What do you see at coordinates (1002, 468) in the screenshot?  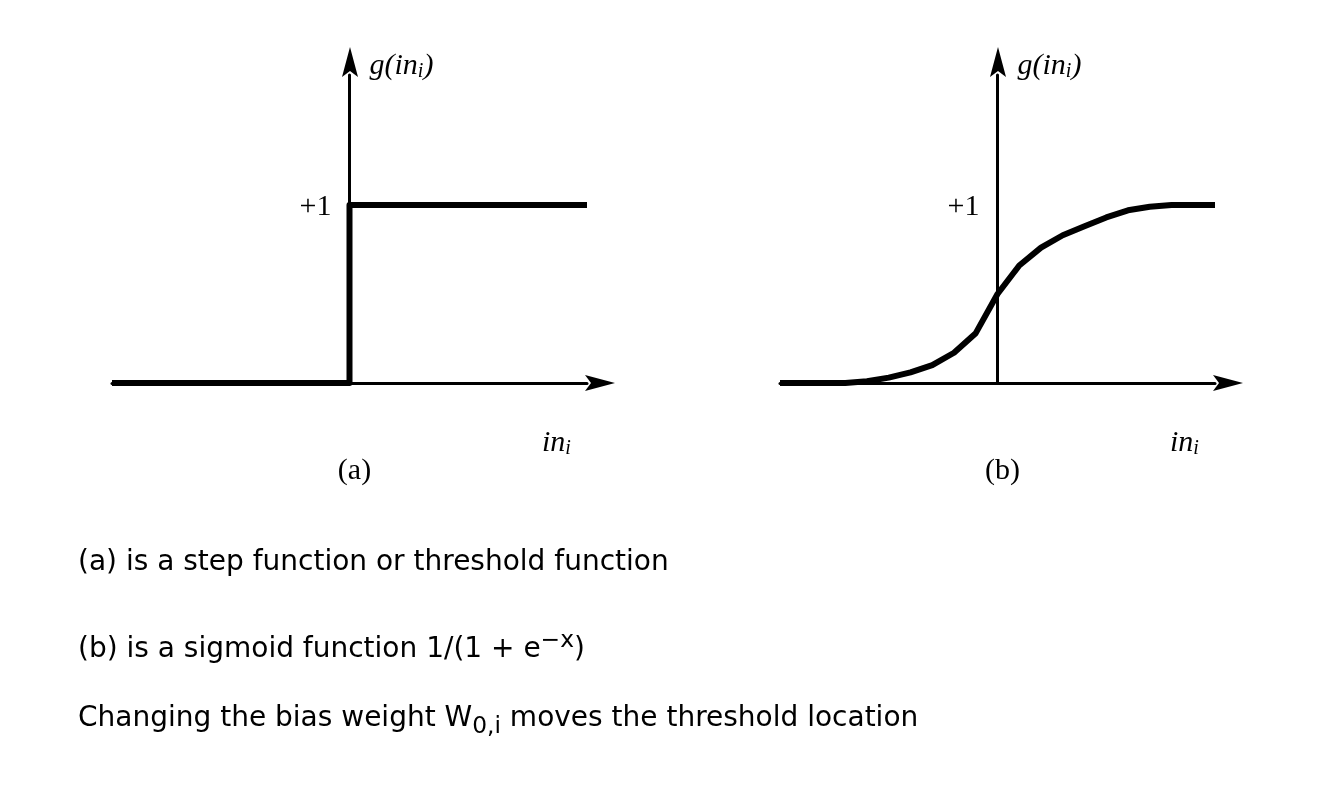 I see `text: (b)` at bounding box center [1002, 468].